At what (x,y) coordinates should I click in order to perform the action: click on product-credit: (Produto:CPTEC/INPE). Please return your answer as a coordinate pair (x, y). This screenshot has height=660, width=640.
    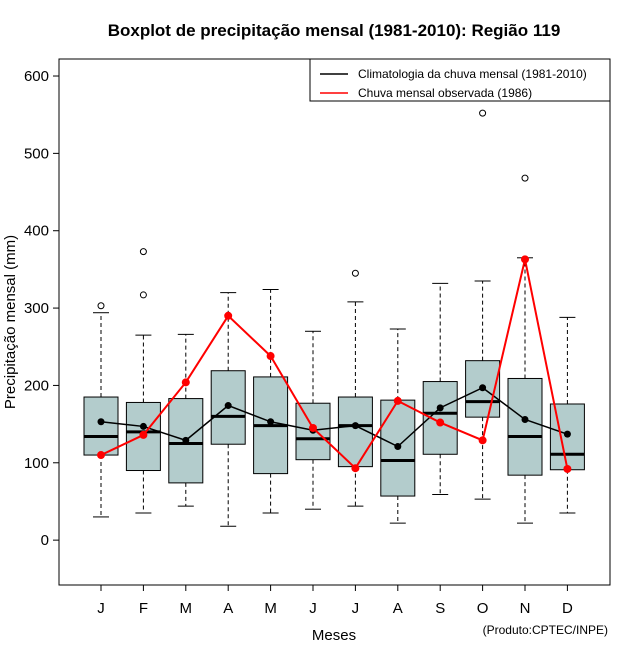
    Looking at the image, I should click on (545, 630).